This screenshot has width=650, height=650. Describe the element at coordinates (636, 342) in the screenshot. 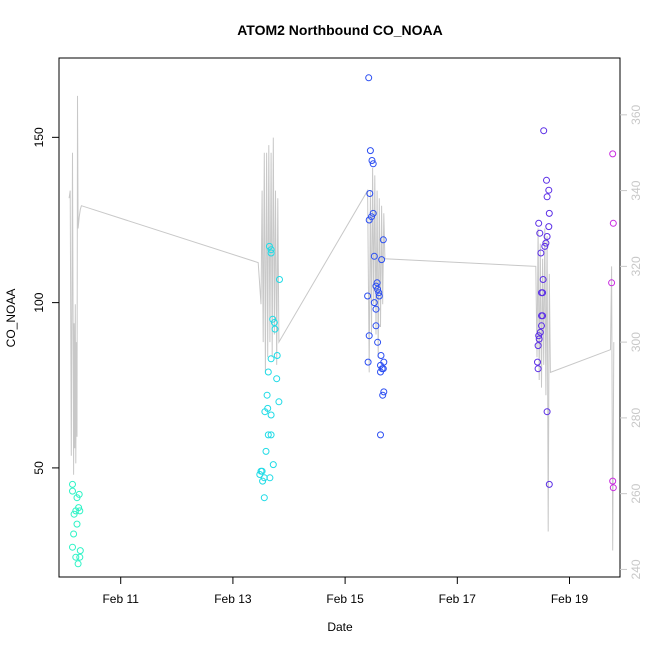

I see `y2-tick-label: 300` at that location.